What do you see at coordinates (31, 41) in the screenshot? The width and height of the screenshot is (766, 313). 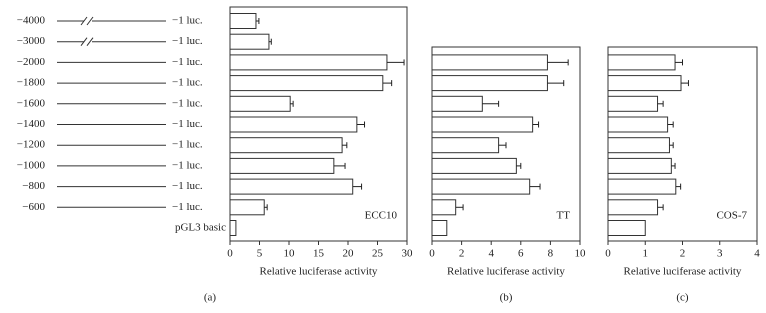 I see `construct-label: −3000` at bounding box center [31, 41].